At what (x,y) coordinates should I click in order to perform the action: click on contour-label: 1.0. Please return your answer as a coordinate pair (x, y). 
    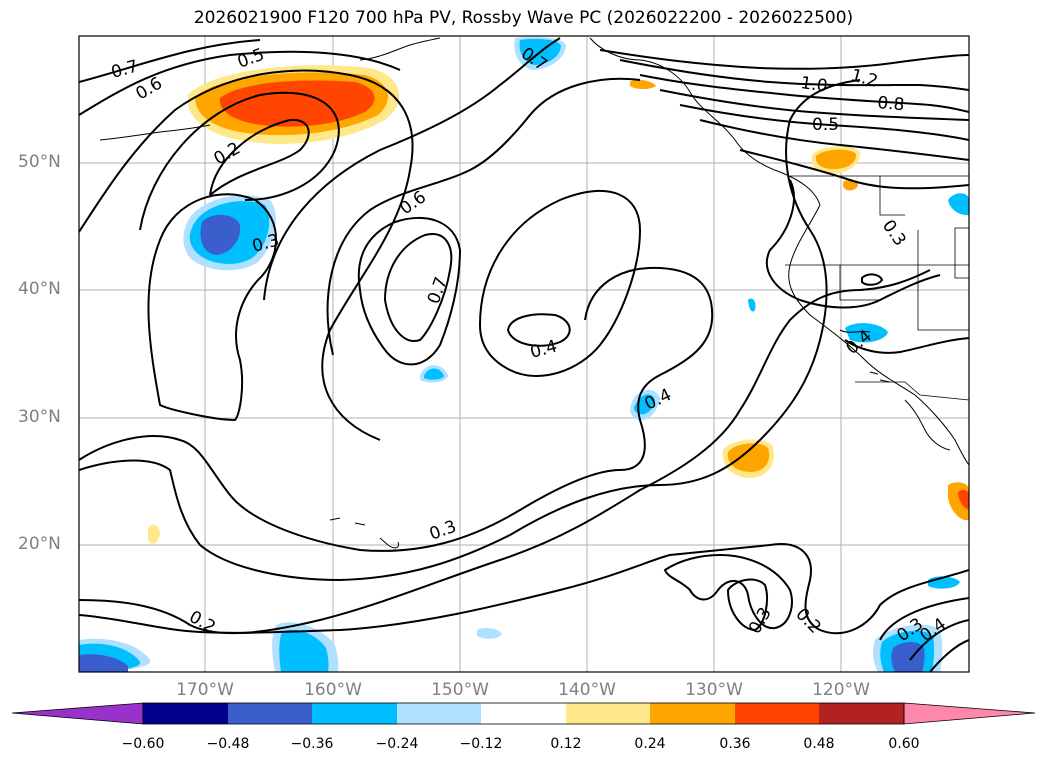
    Looking at the image, I should click on (814, 85).